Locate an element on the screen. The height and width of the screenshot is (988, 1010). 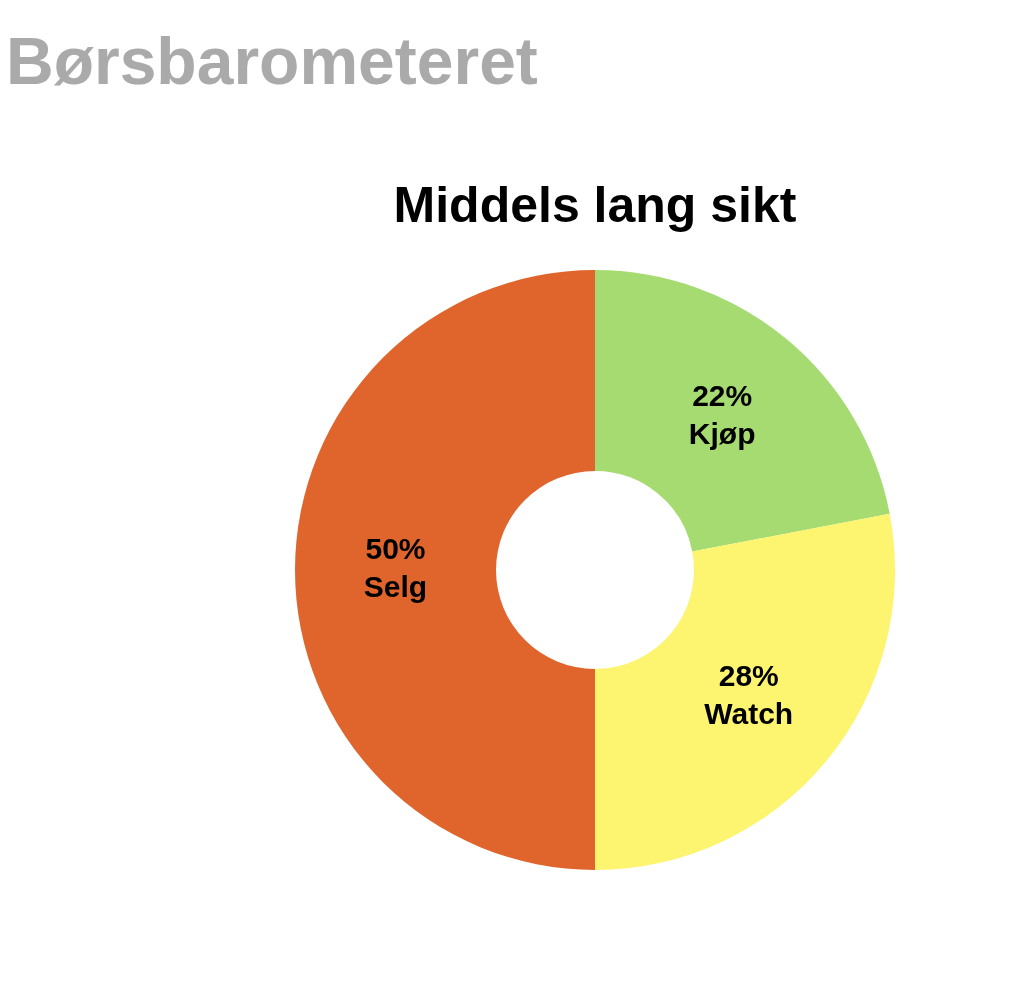
slice-label: Selg is located at coordinates (395, 587).